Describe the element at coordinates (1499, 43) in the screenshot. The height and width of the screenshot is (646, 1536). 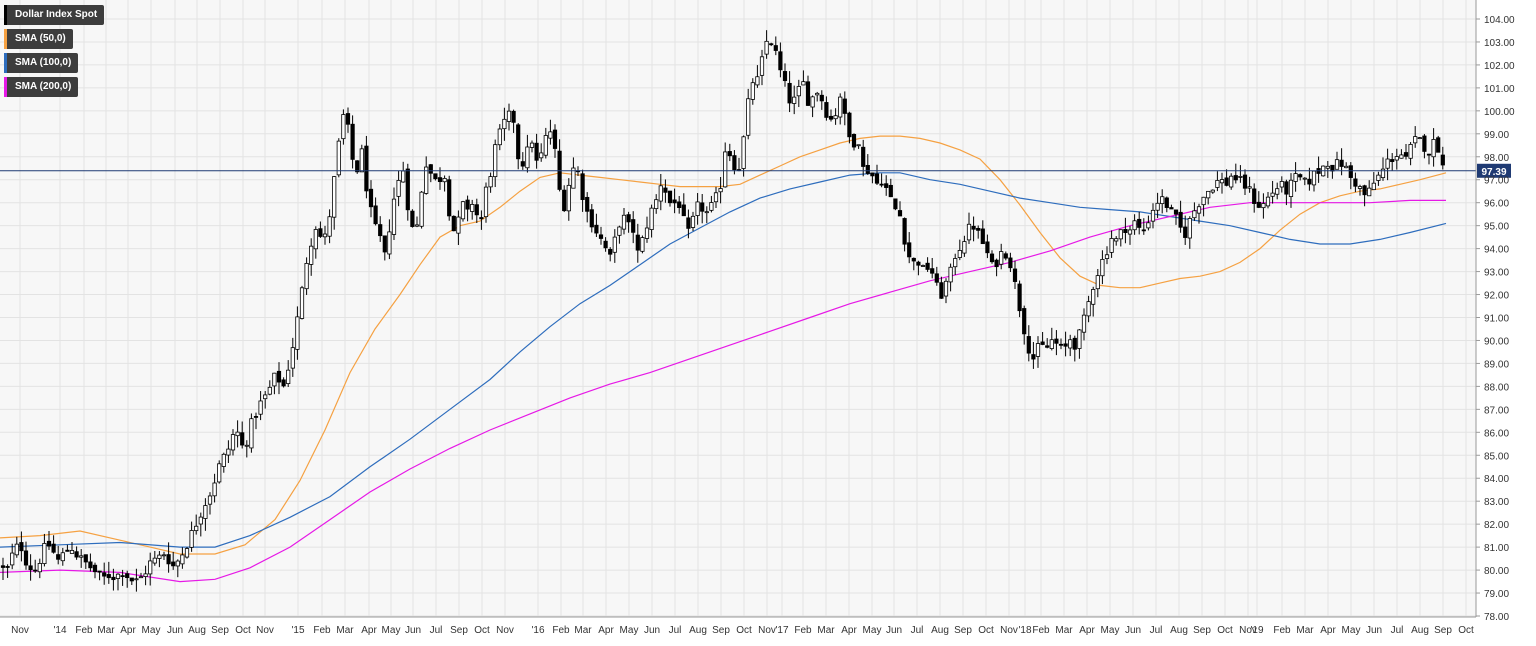
I see `y-tick-label: 103.00` at that location.